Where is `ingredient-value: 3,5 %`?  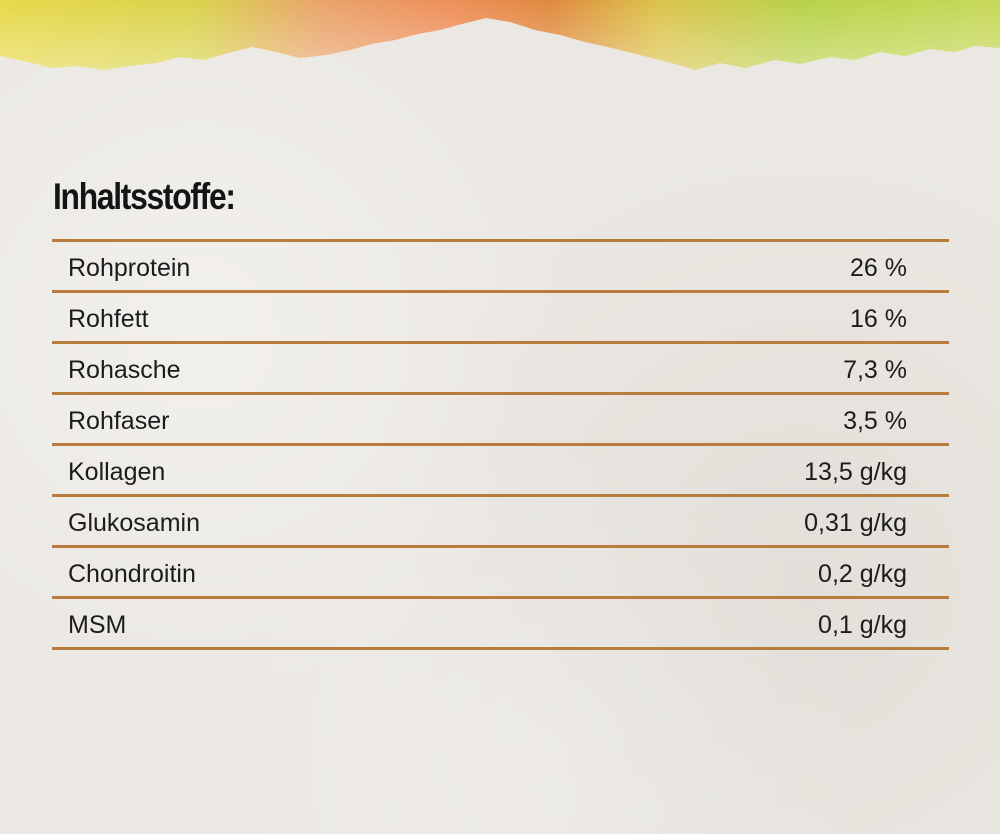
ingredient-value: 3,5 % is located at coordinates (875, 421).